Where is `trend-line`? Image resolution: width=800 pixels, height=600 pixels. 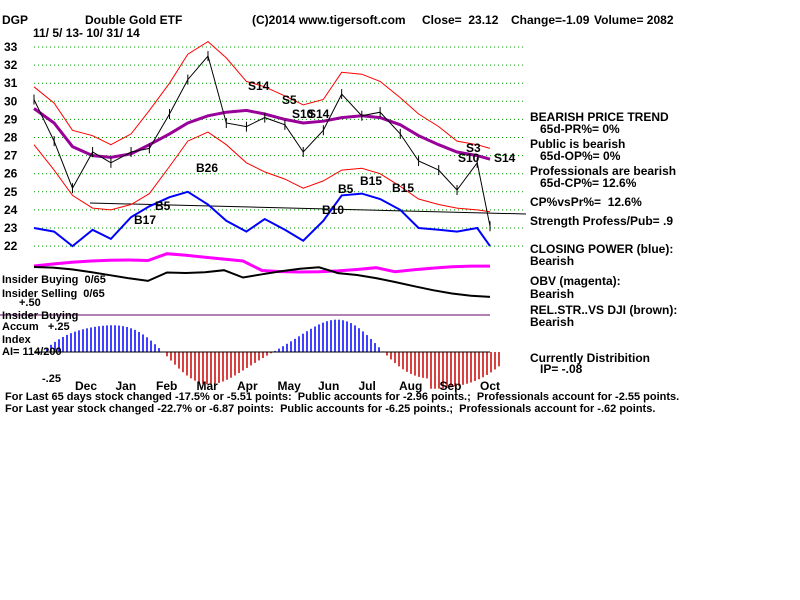 trend-line is located at coordinates (308, 208).